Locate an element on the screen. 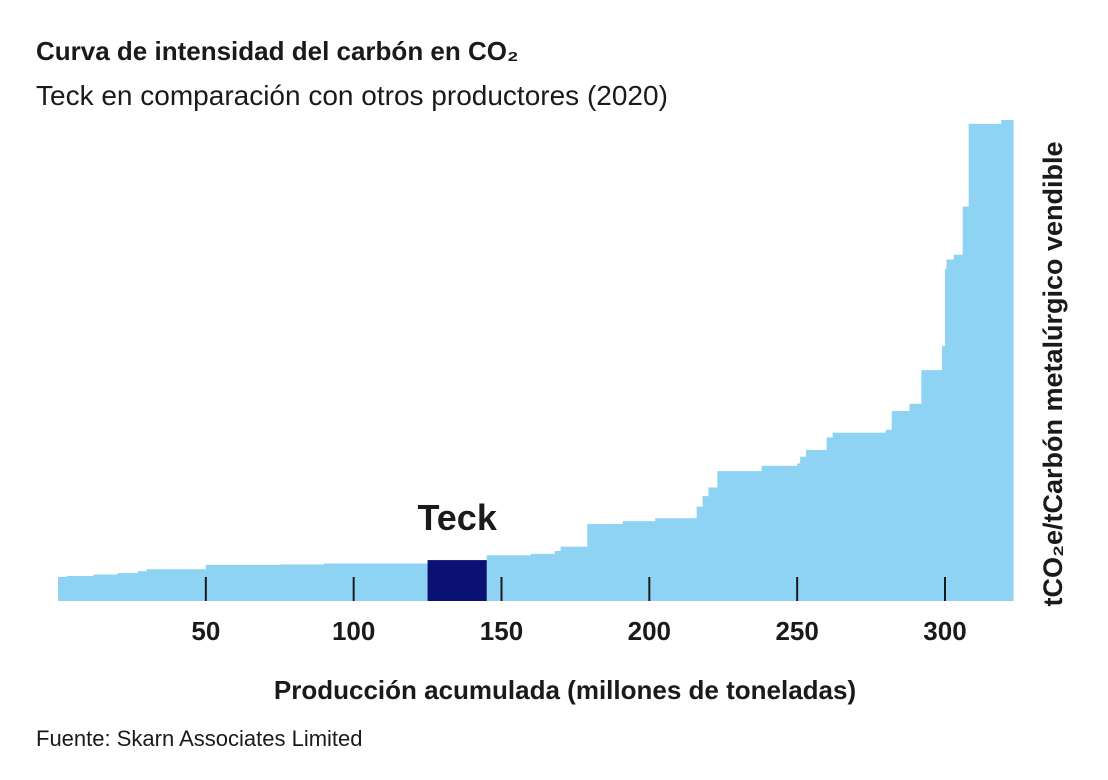 Image resolution: width=1108 pixels, height=780 pixels. highlight-group: Teck is located at coordinates (457, 549).